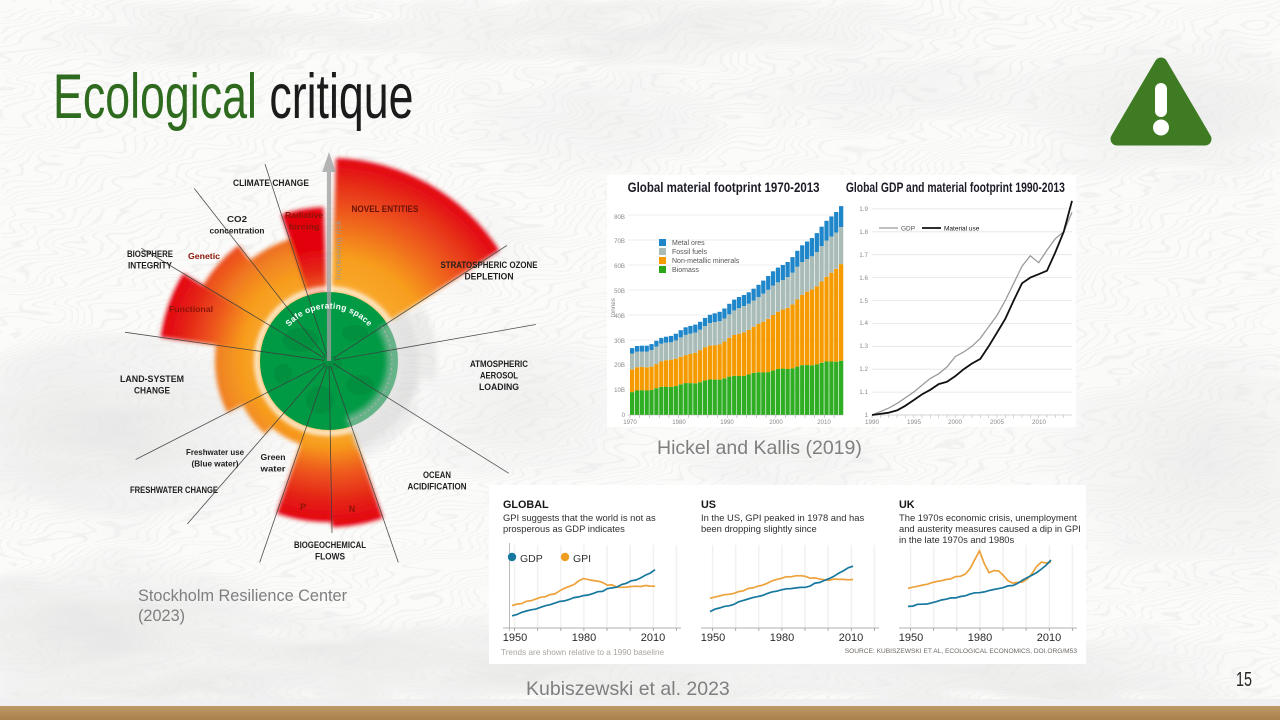 This screenshot has height=720, width=1280. What do you see at coordinates (352, 509) in the screenshot?
I see `svg-text: N` at bounding box center [352, 509].